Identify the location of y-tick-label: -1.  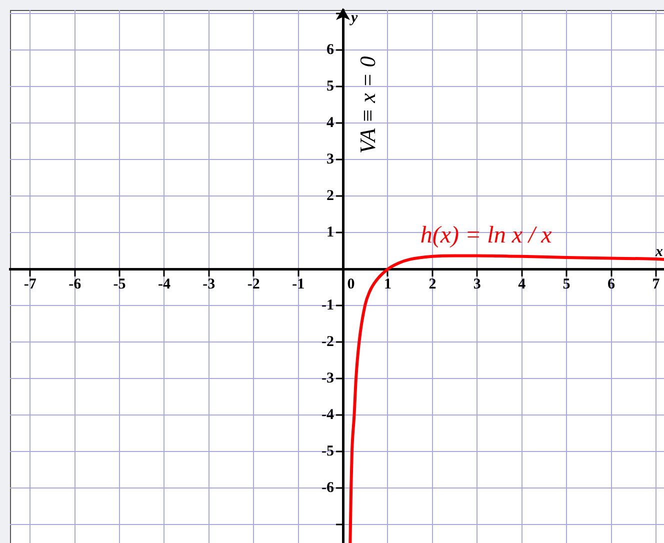
(328, 306).